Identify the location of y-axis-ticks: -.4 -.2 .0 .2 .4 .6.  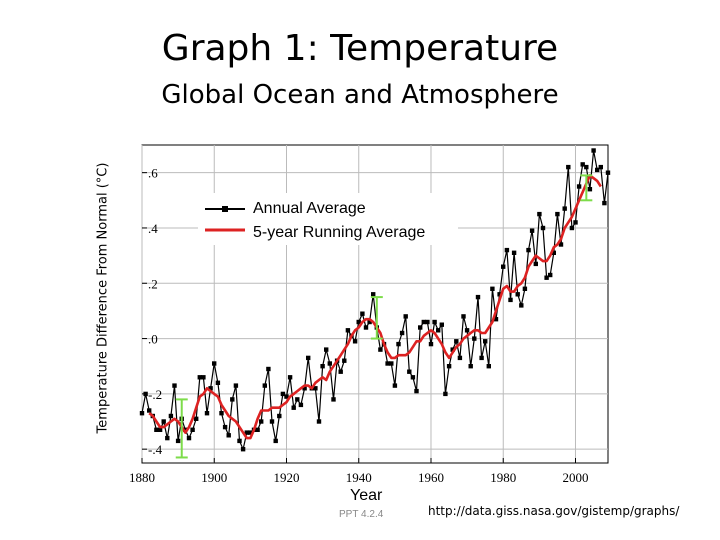
(152, 311).